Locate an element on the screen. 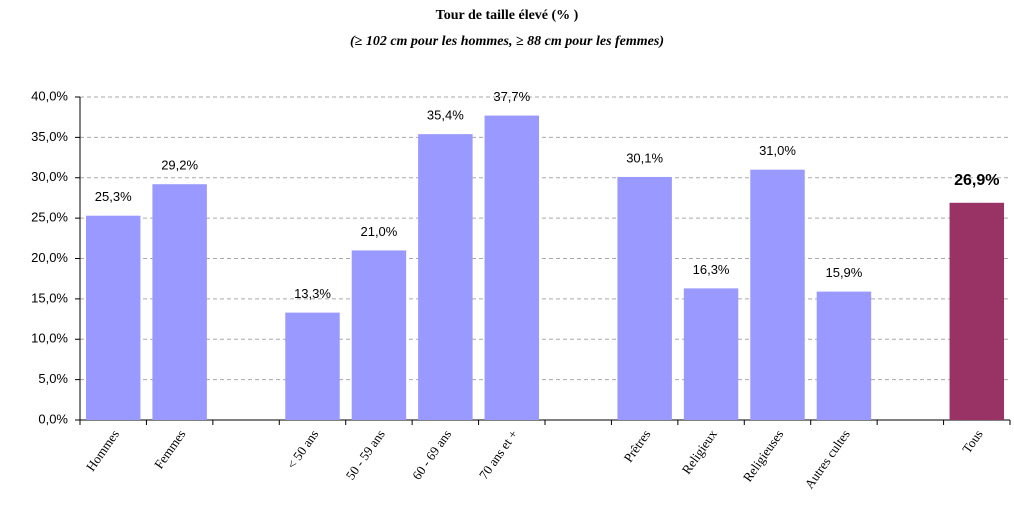 The image size is (1014, 528). x-tick-label: Religieuses is located at coordinates (763, 456).